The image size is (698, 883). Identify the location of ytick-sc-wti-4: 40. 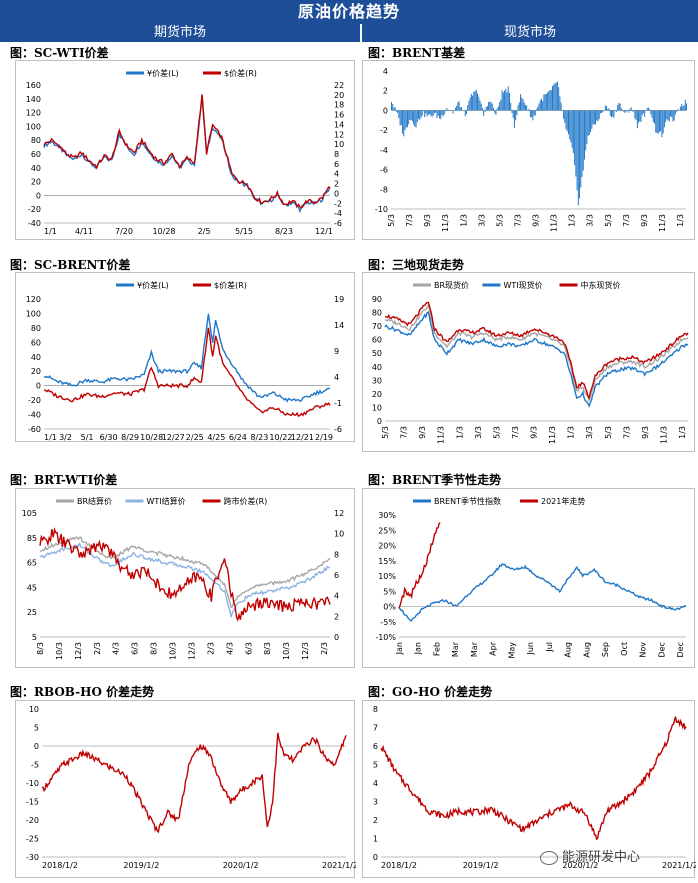
(36, 168).